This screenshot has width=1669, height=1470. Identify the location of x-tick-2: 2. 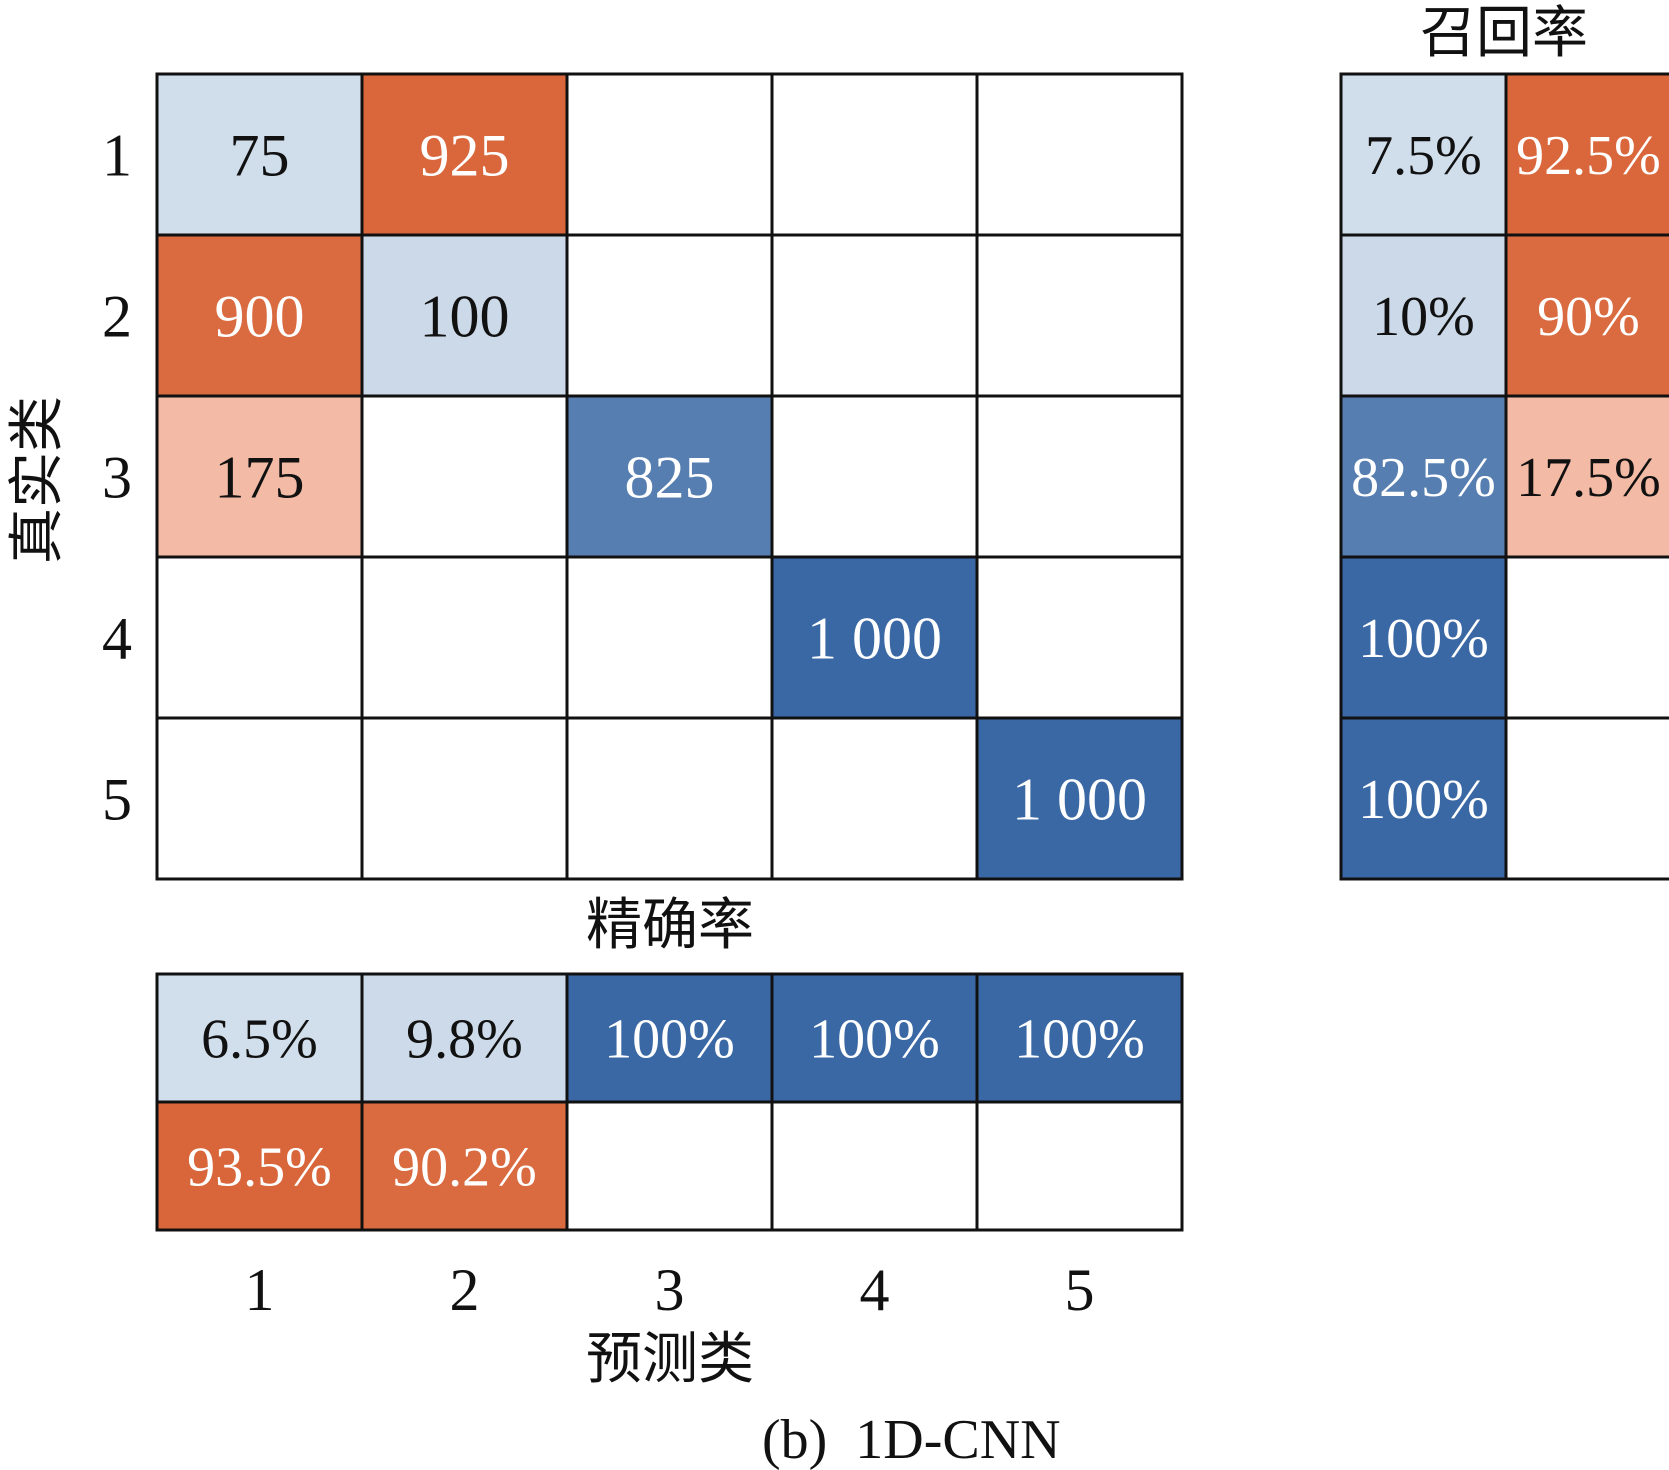
(465, 1290).